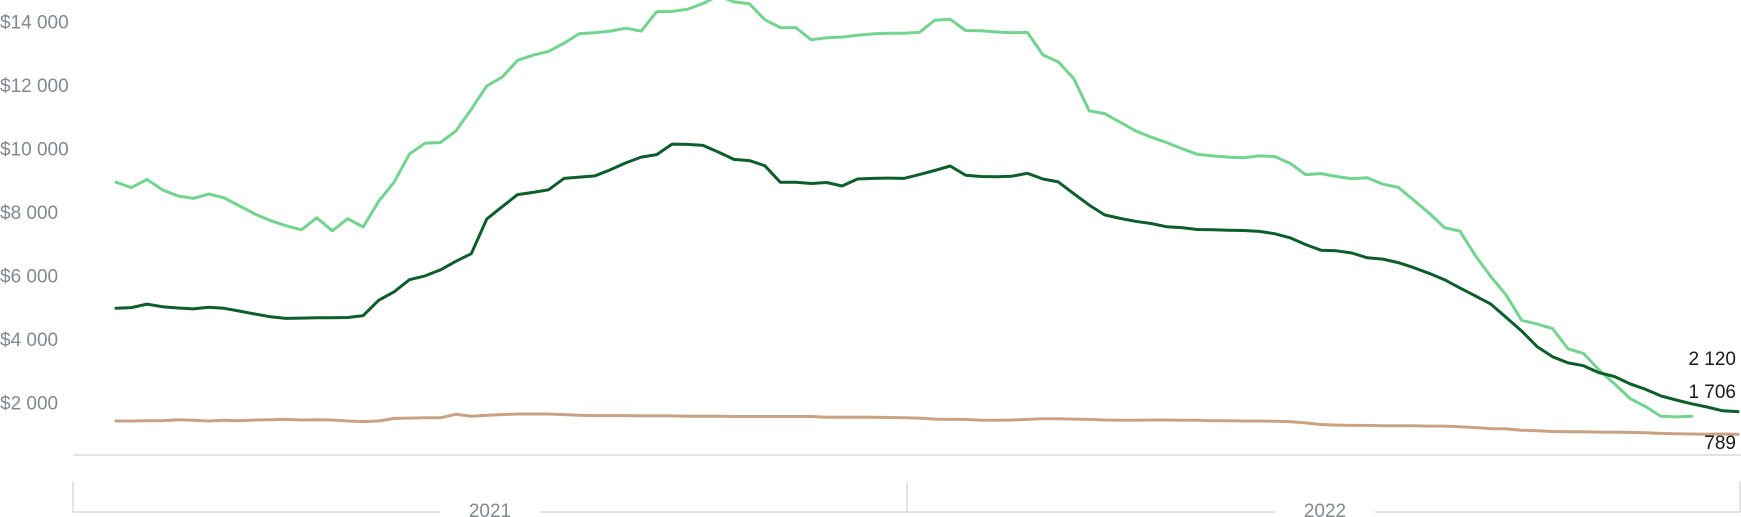 Image resolution: width=1741 pixels, height=517 pixels. Describe the element at coordinates (490, 509) in the screenshot. I see `year-label-2021: 2021` at that location.